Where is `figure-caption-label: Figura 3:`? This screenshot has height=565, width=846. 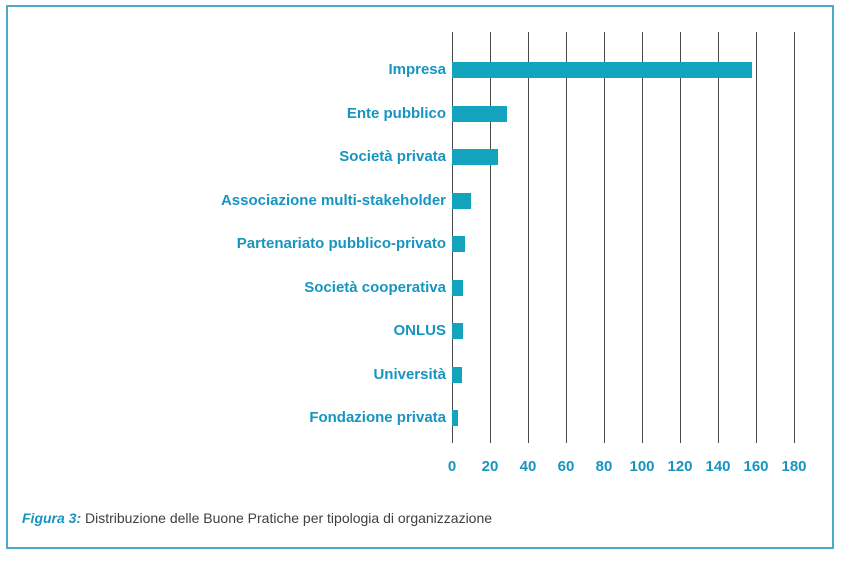
figure-caption-label: Figura 3: is located at coordinates (52, 518).